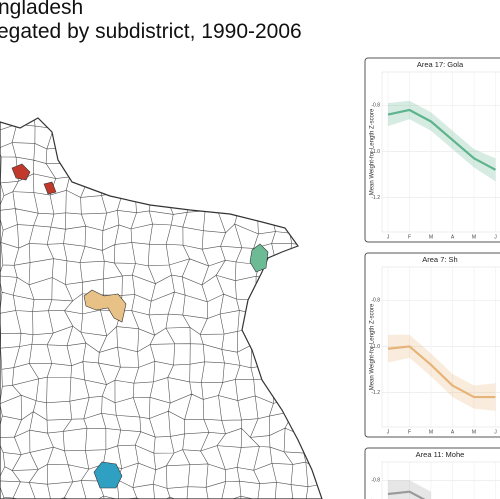 The width and height of the screenshot is (500, 499). What do you see at coordinates (42, 9) in the screenshot?
I see `title-line: ngladesh` at bounding box center [42, 9].